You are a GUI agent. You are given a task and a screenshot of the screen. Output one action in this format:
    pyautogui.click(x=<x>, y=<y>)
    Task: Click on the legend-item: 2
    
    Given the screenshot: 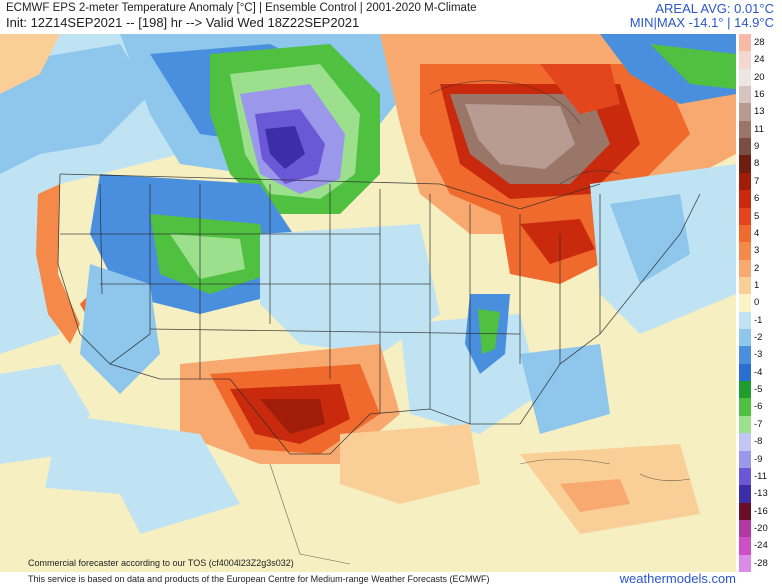 What is the action you would take?
    pyautogui.click(x=760, y=268)
    